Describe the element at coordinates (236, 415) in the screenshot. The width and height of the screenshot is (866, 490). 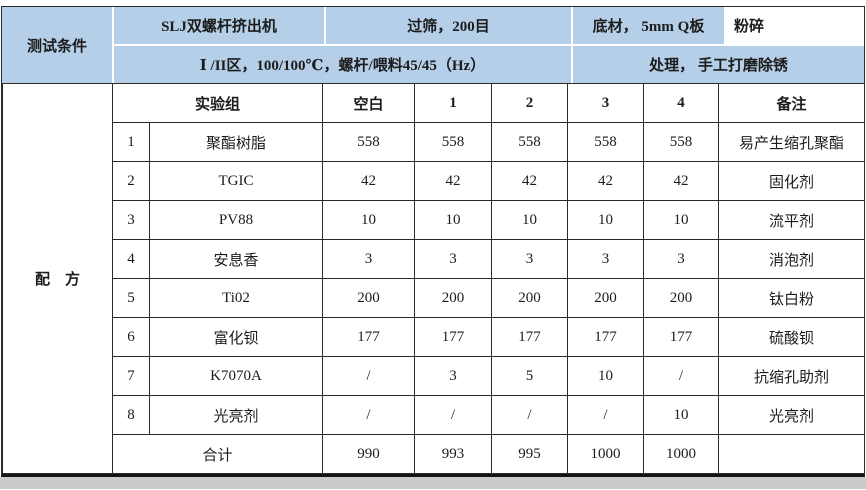
I see `material-name: 光亮剂` at that location.